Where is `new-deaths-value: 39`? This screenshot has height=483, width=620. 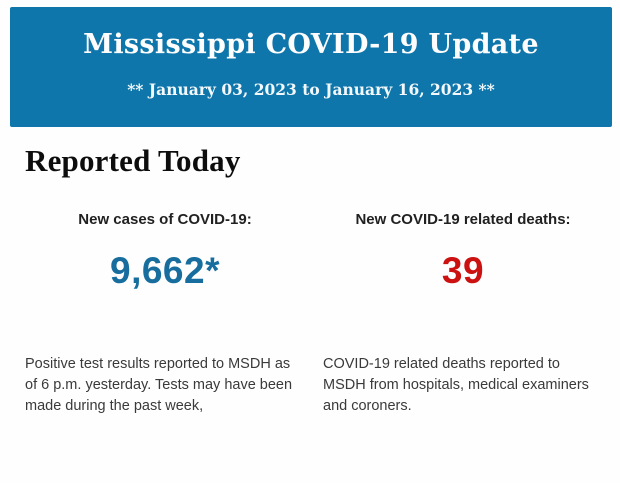
new-deaths-value: 39 is located at coordinates (463, 270).